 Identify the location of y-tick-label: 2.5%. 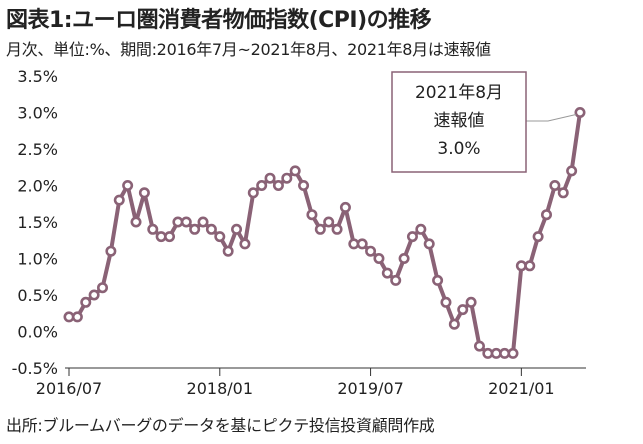
(37, 149).